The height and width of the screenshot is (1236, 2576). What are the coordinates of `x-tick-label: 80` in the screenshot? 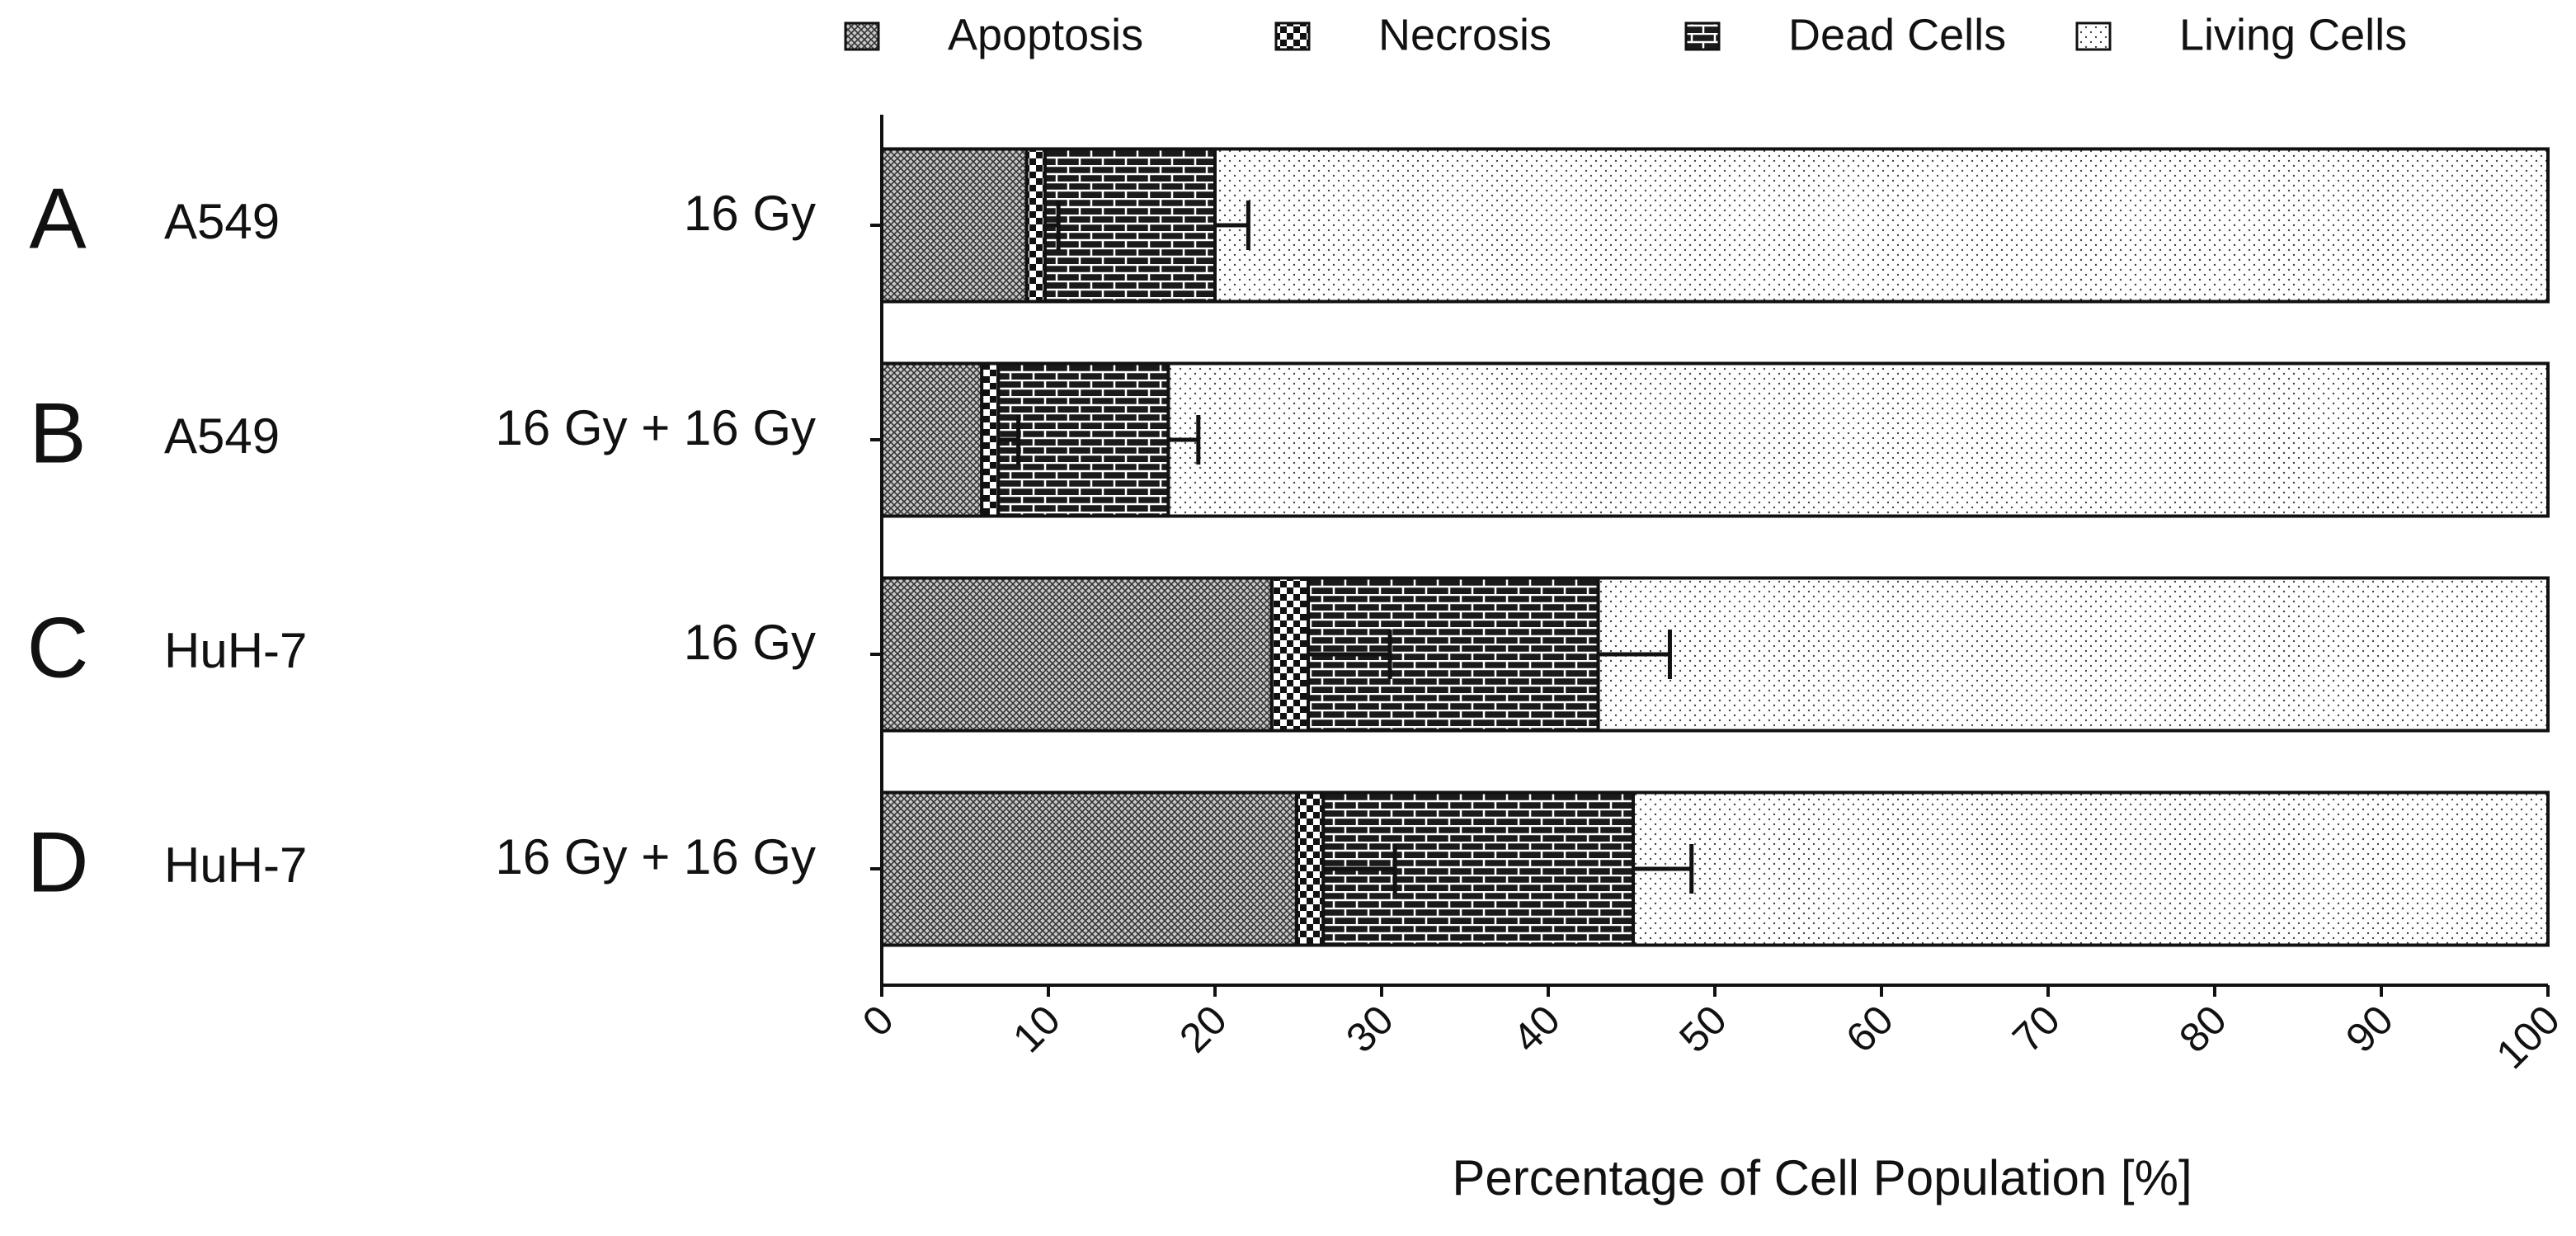 It's located at (2202, 1029).